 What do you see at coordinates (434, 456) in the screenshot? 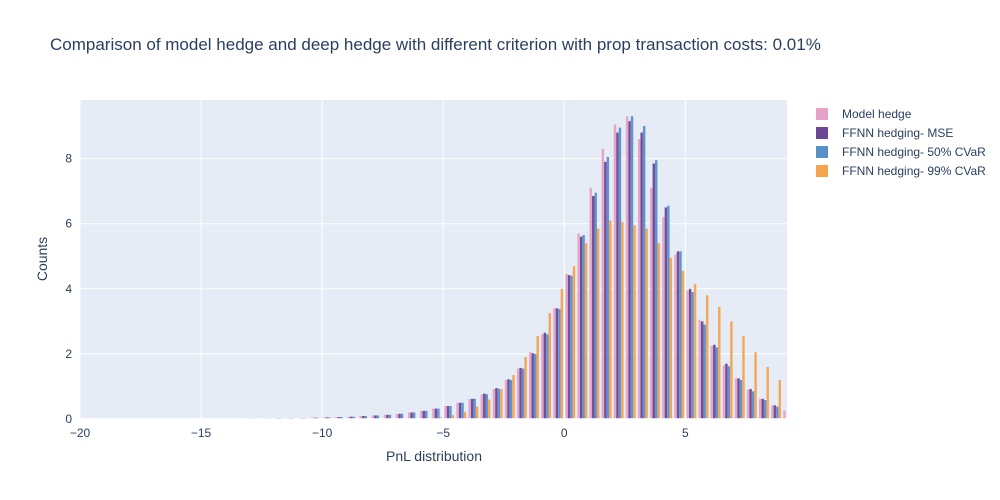
I see `x-axis-title: PnL distribution` at bounding box center [434, 456].